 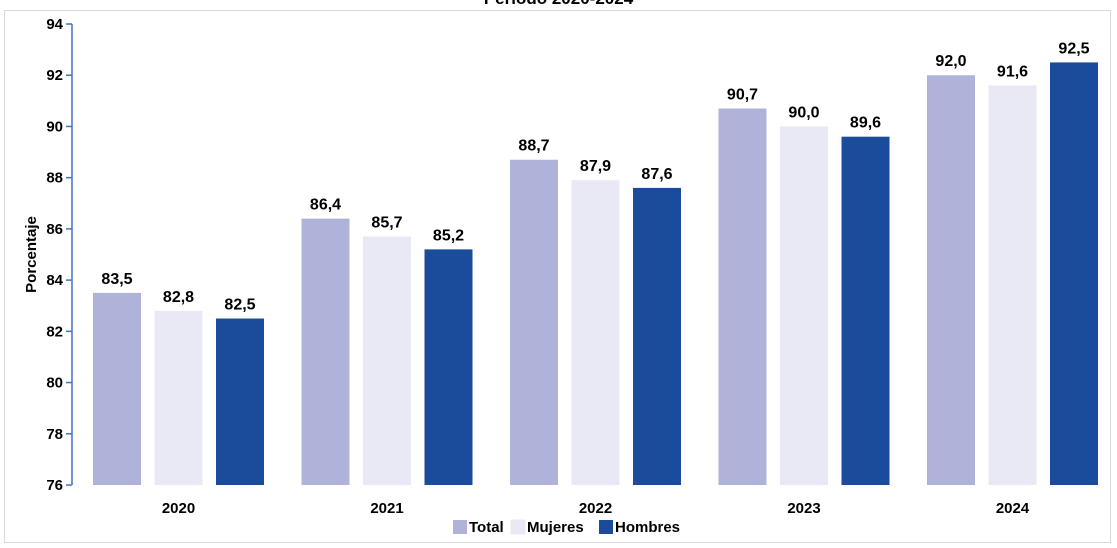 I want to click on y-tick-label: 80, so click(x=54, y=383).